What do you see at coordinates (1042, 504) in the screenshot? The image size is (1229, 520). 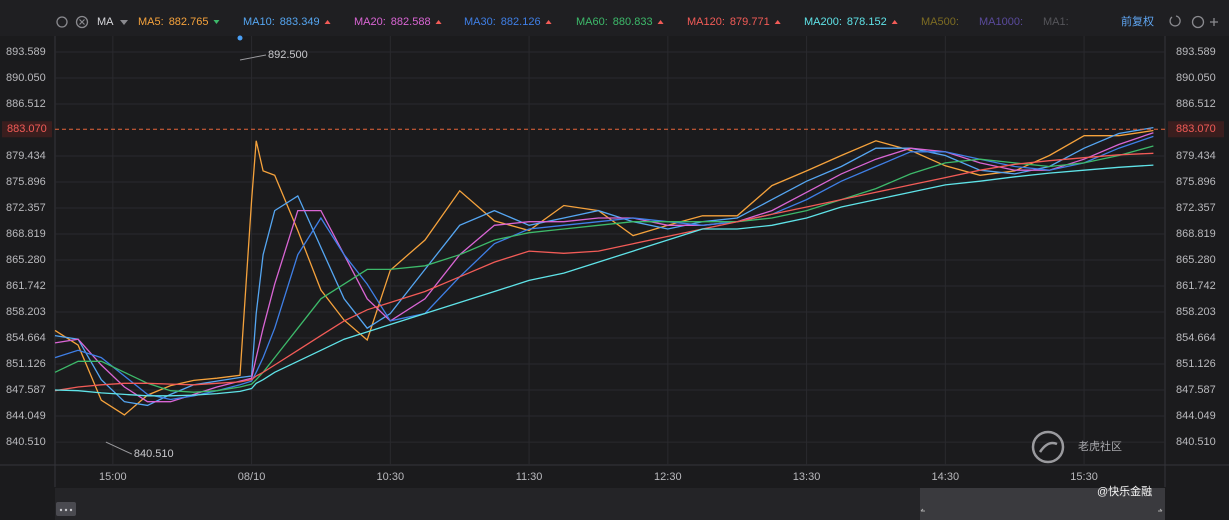 I see `scrollbar-thumb` at bounding box center [1042, 504].